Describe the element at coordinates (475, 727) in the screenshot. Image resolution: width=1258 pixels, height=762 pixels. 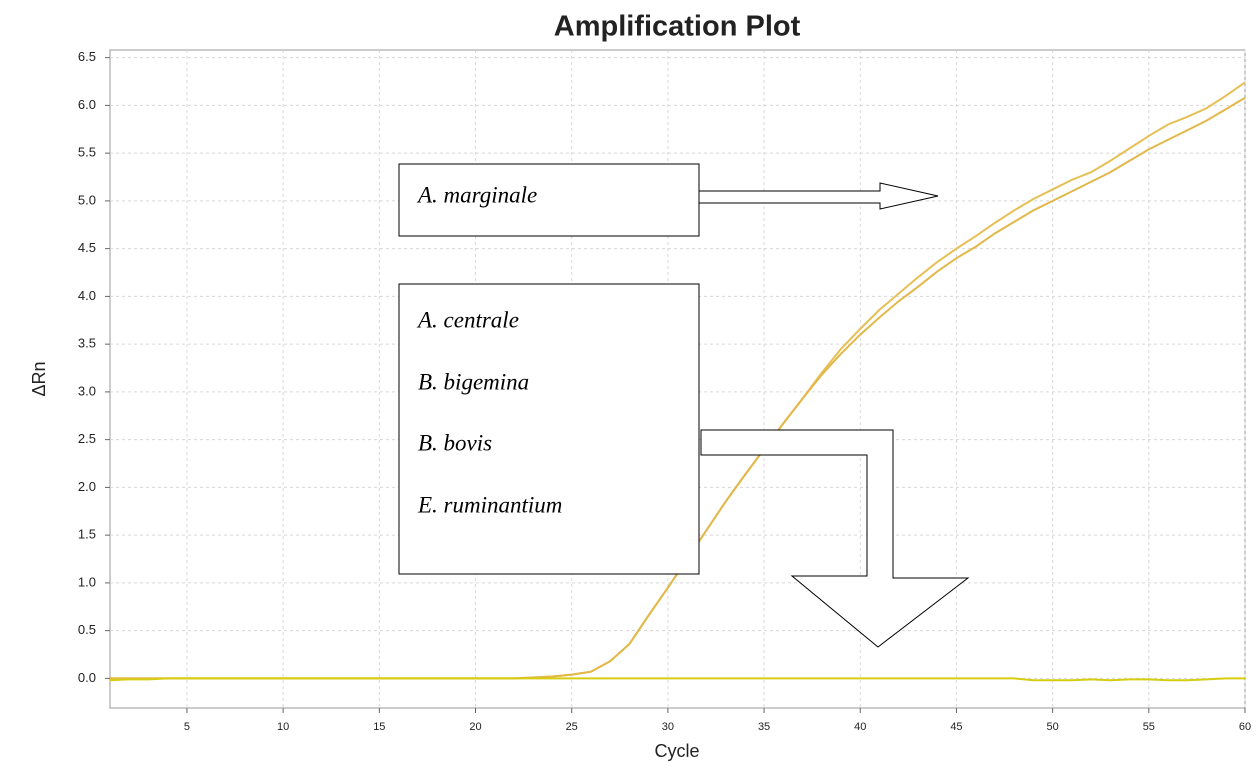
I see `x-tick-label: 20` at that location.